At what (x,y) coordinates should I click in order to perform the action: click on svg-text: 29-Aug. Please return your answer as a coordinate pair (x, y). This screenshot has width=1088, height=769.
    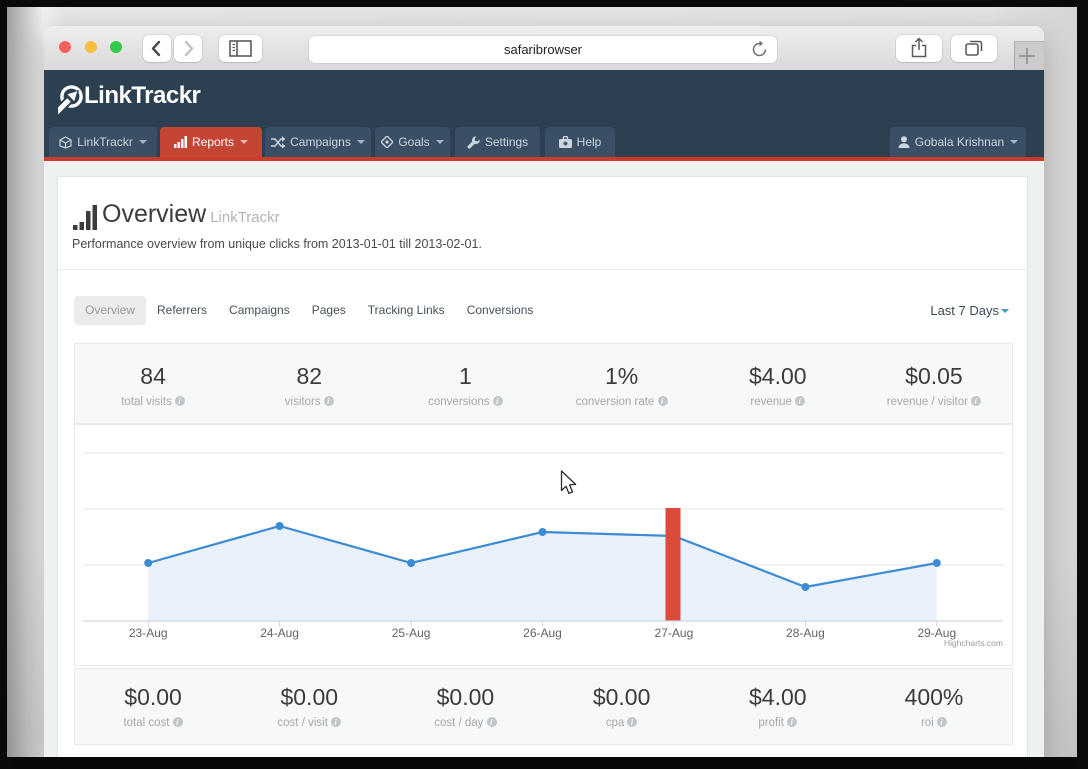
    Looking at the image, I should click on (936, 633).